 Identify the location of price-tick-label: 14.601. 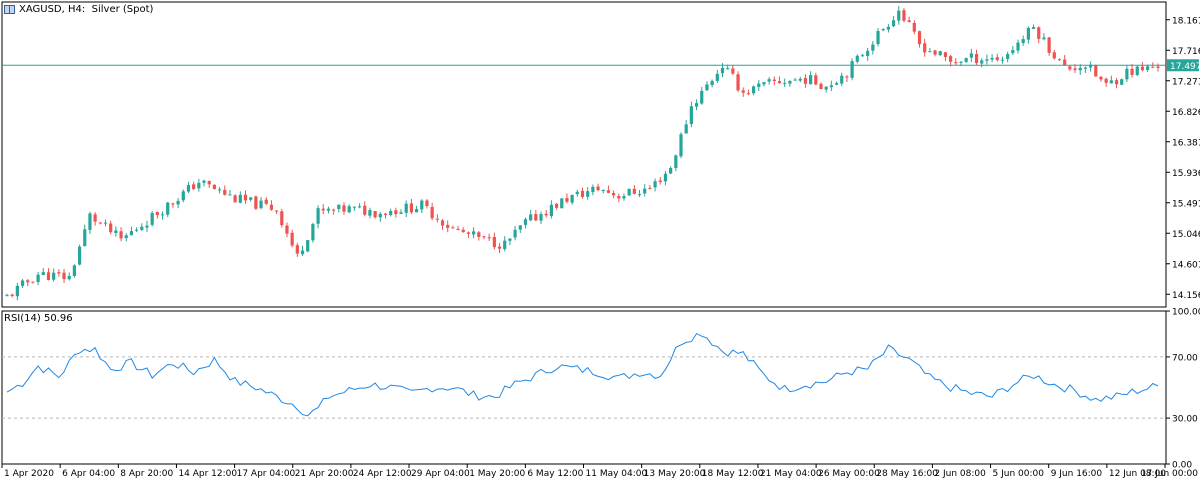
(1186, 265).